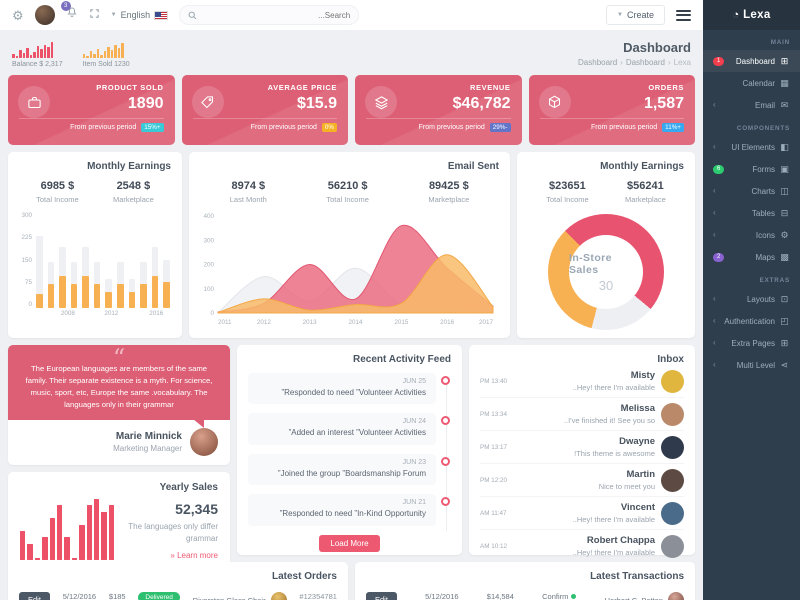  I want to click on load-more-button: Load More, so click(349, 543).